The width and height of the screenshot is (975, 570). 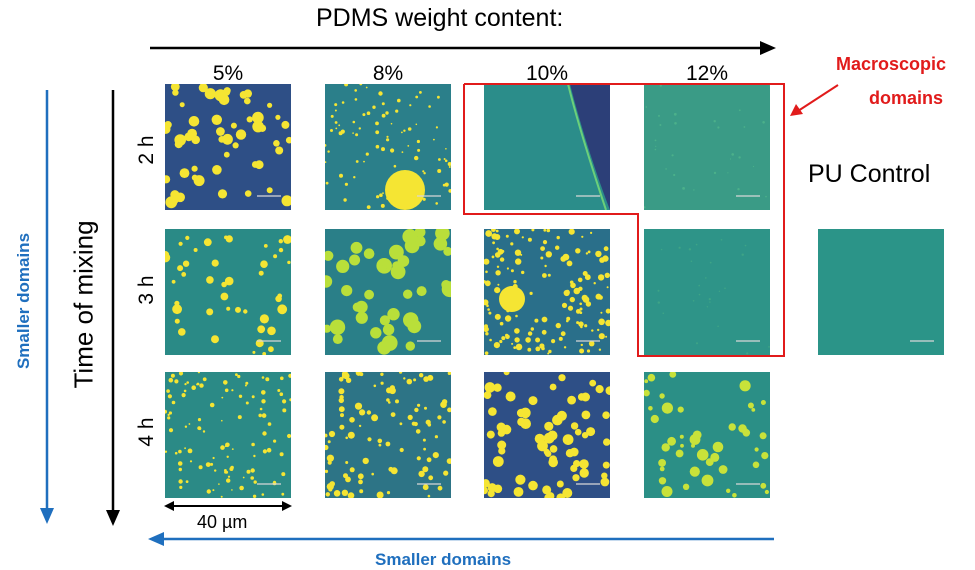 I want to click on row-label-2h: 2 h, so click(x=146, y=150).